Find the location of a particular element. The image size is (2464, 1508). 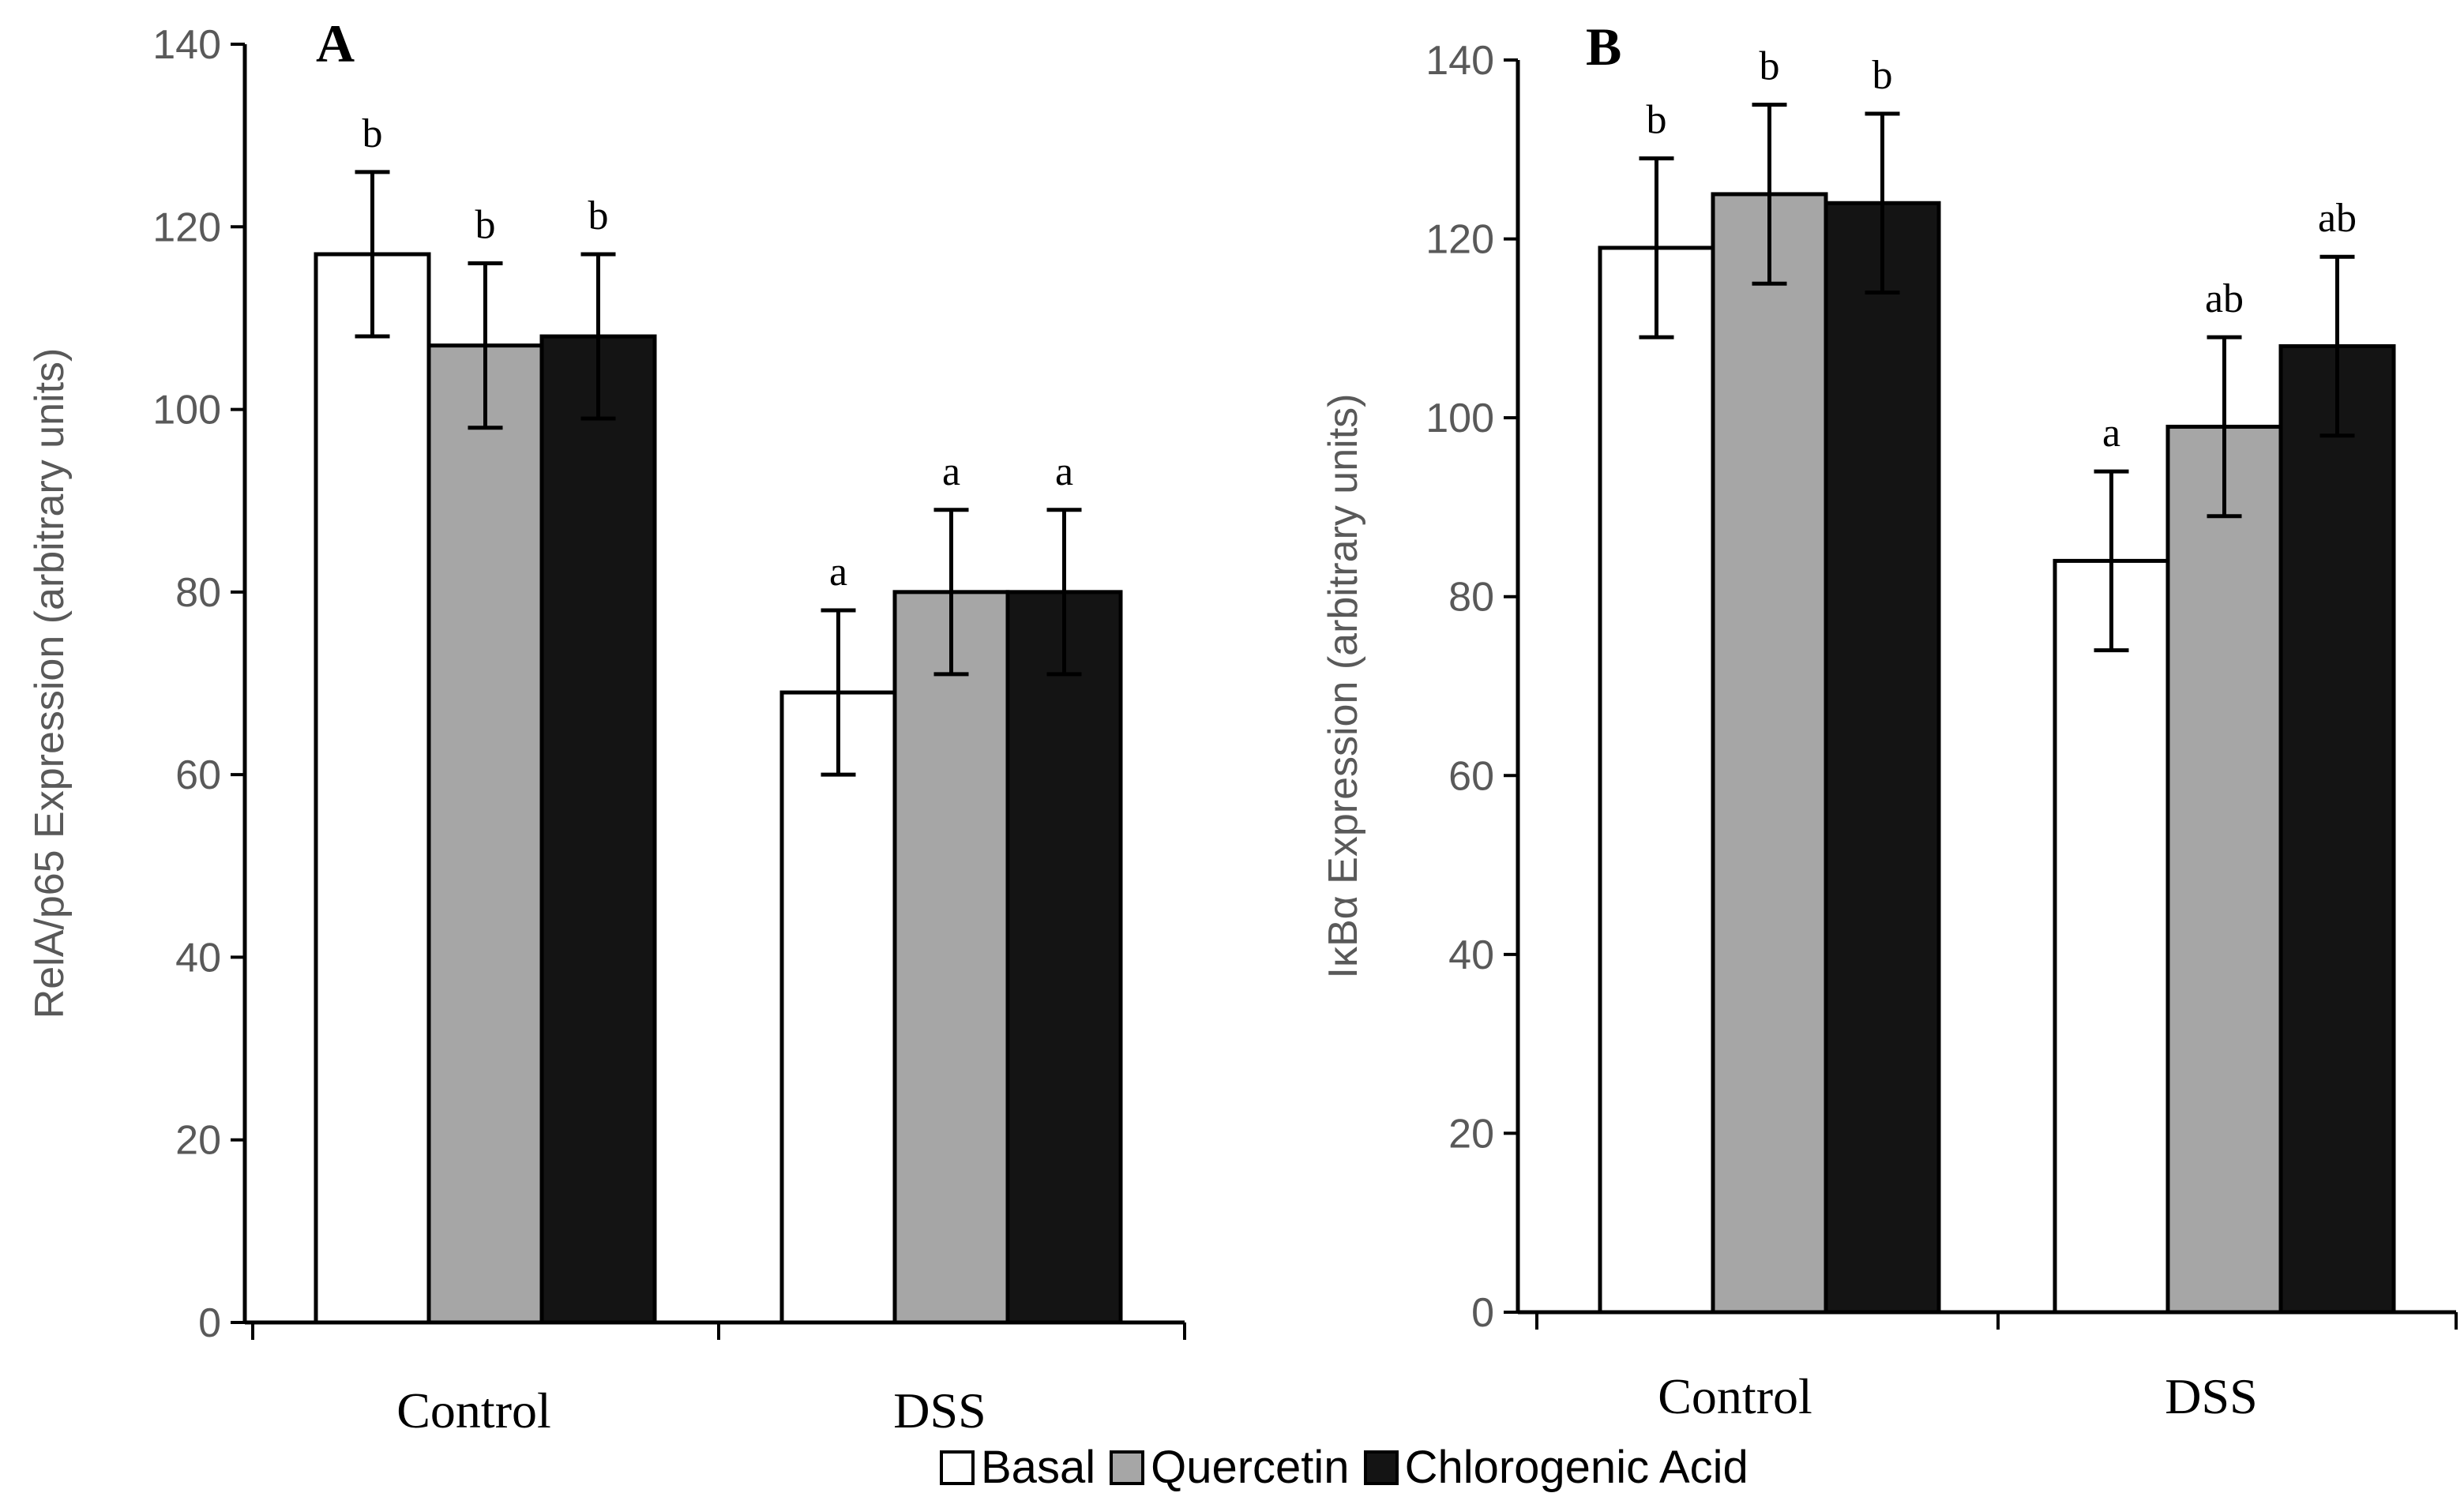

panel-a-y-tick-label: 140 is located at coordinates (186, 45).